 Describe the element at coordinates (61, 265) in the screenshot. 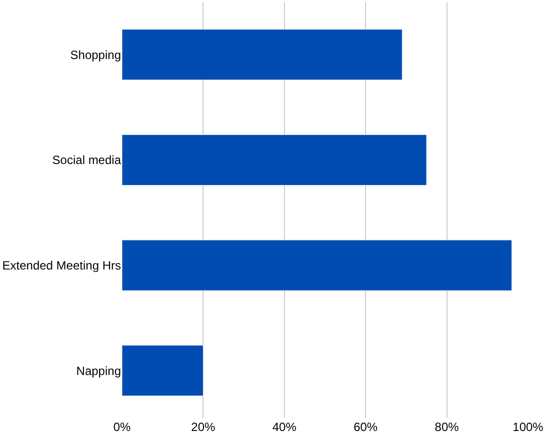

I see `y-tick-label: Extended Meeting Hrs` at that location.